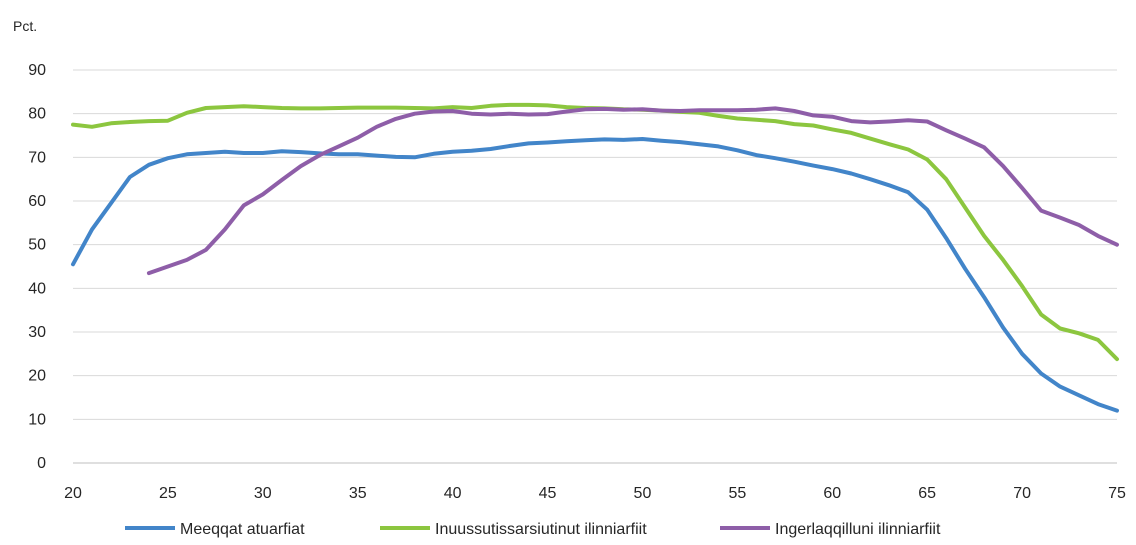 This screenshot has width=1136, height=545. What do you see at coordinates (41, 463) in the screenshot?
I see `y-tick-label: 0` at bounding box center [41, 463].